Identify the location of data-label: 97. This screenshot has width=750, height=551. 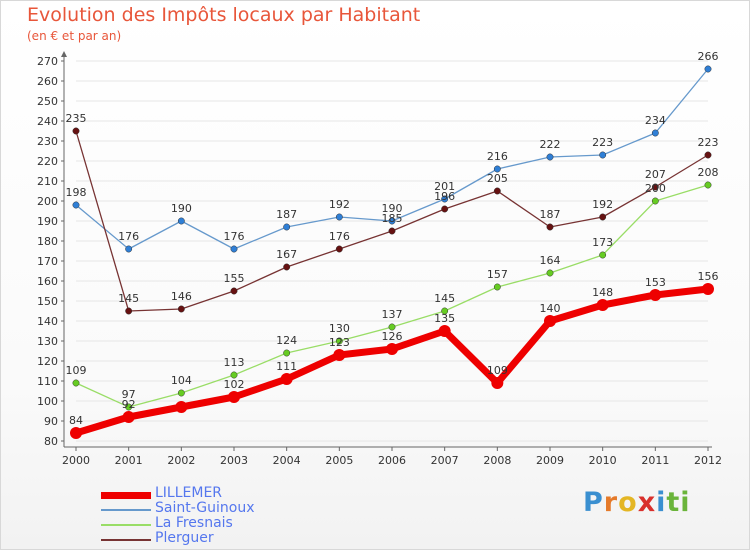
(129, 394).